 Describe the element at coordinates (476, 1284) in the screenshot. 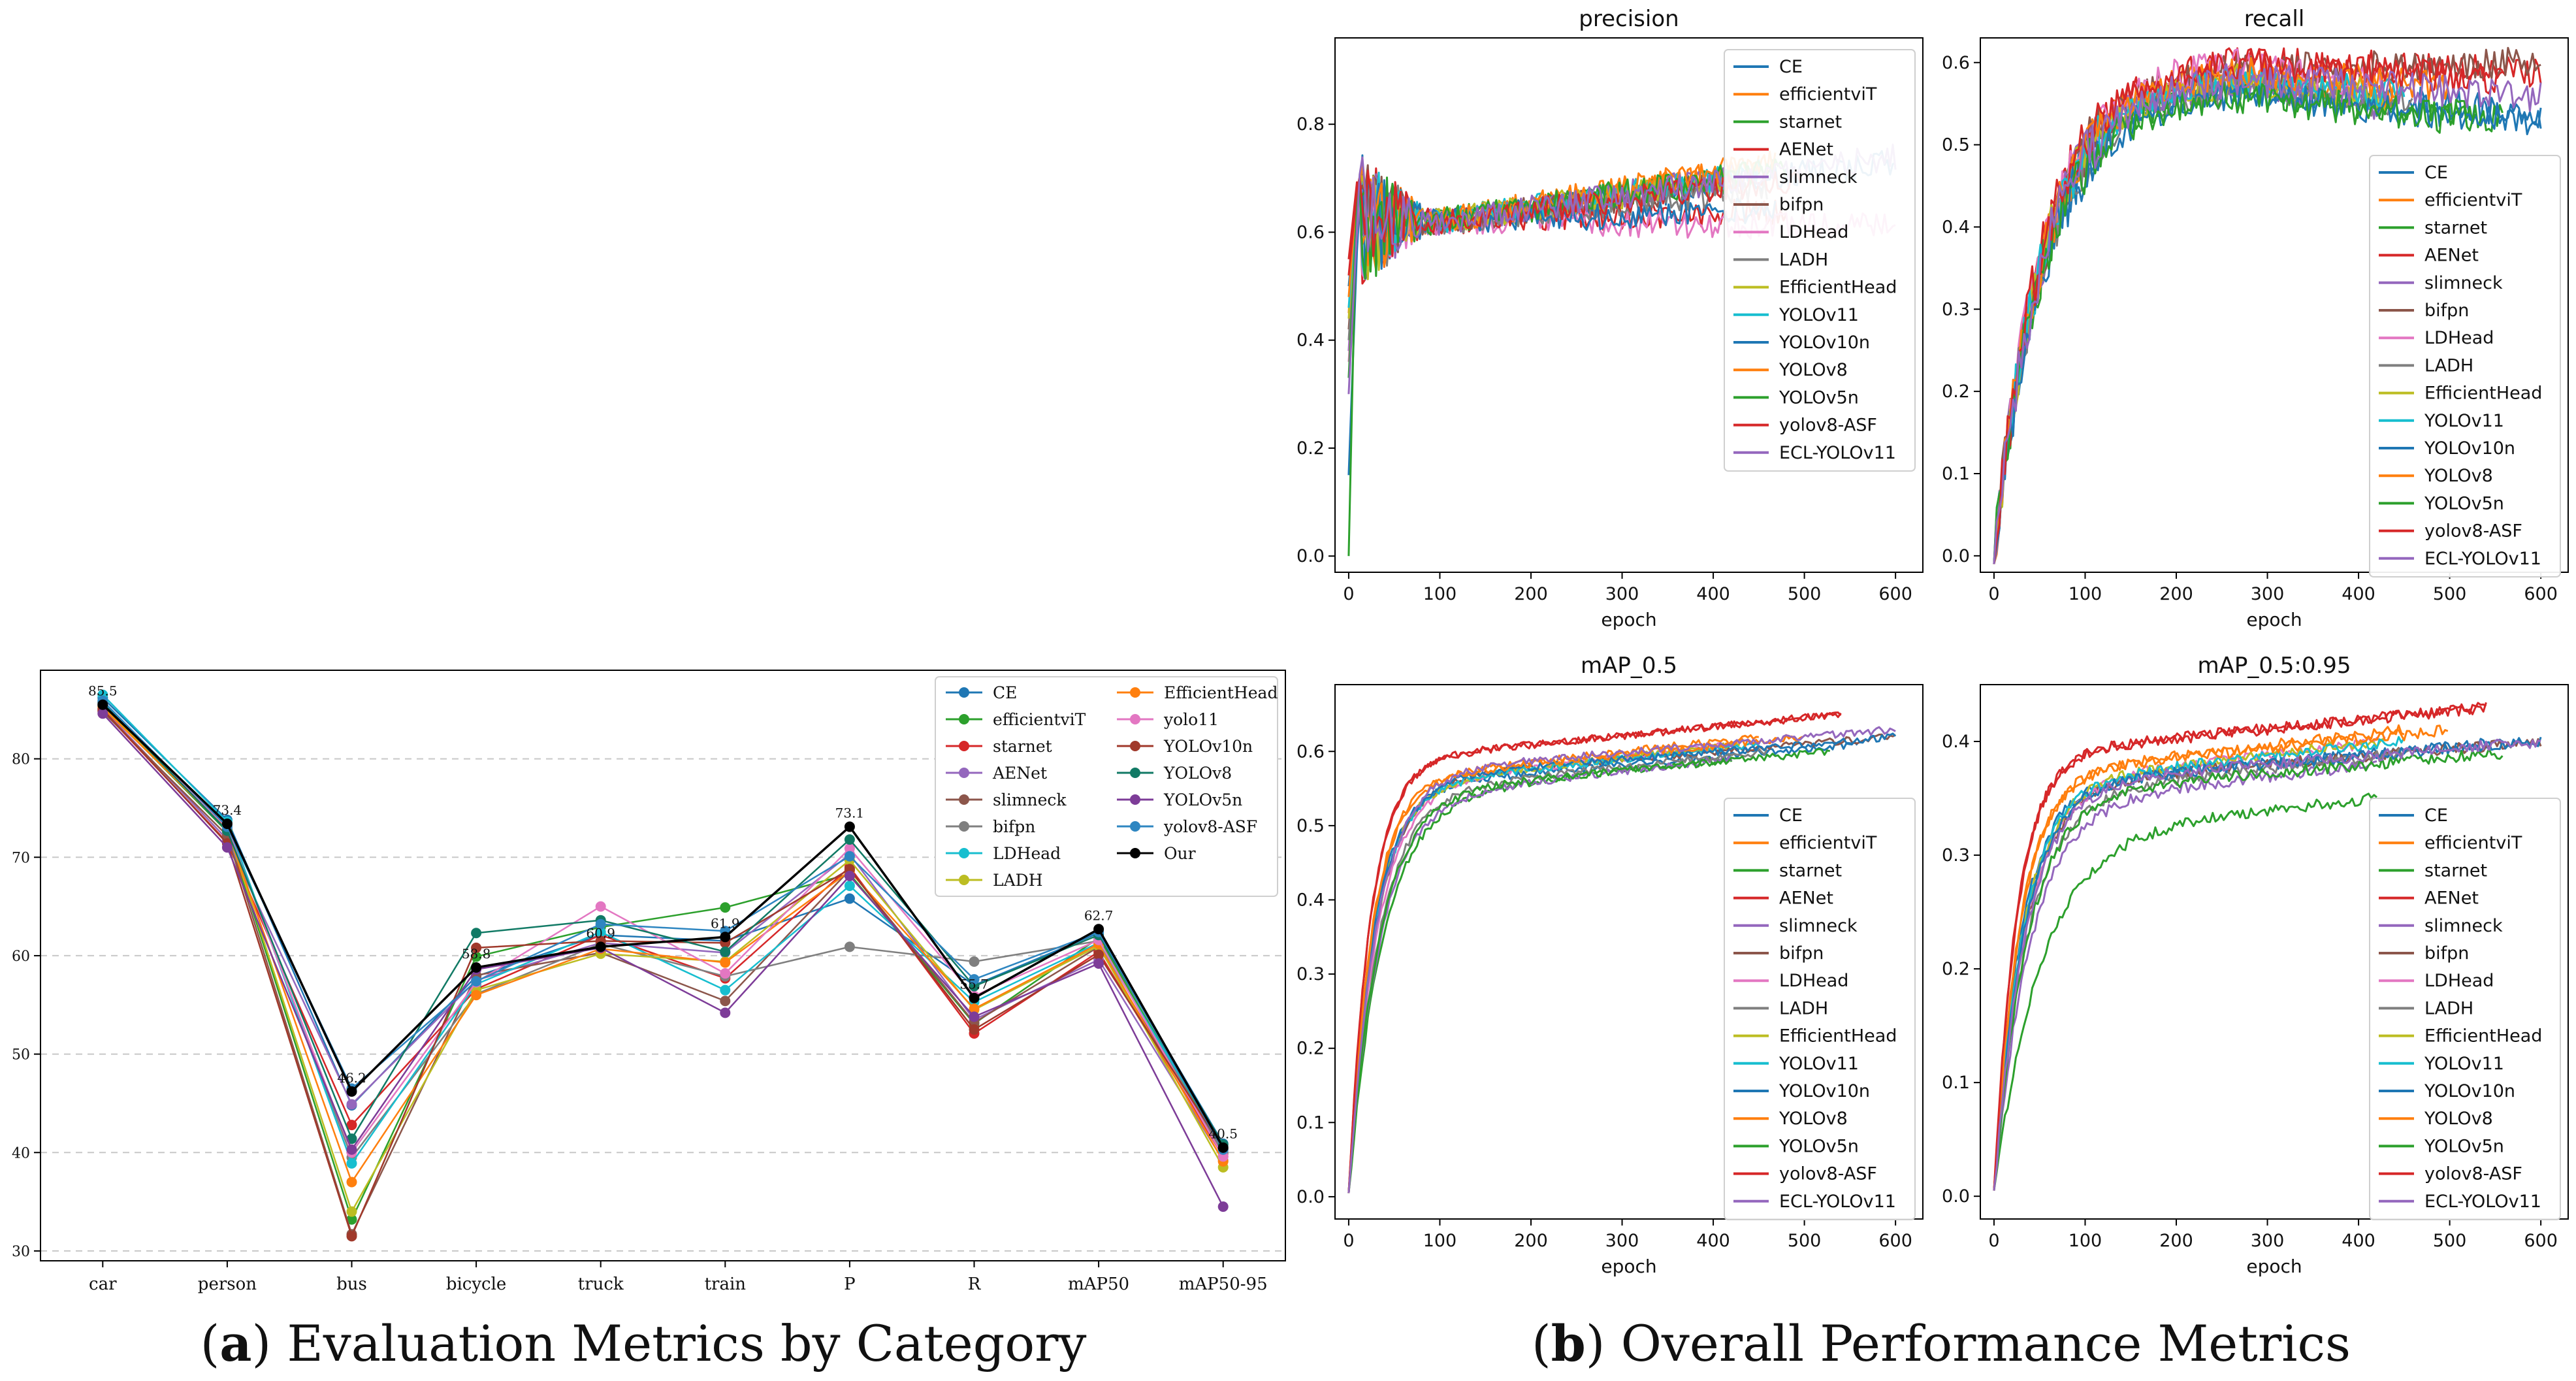

I see `xtick-label-bicycle: bicycle` at that location.